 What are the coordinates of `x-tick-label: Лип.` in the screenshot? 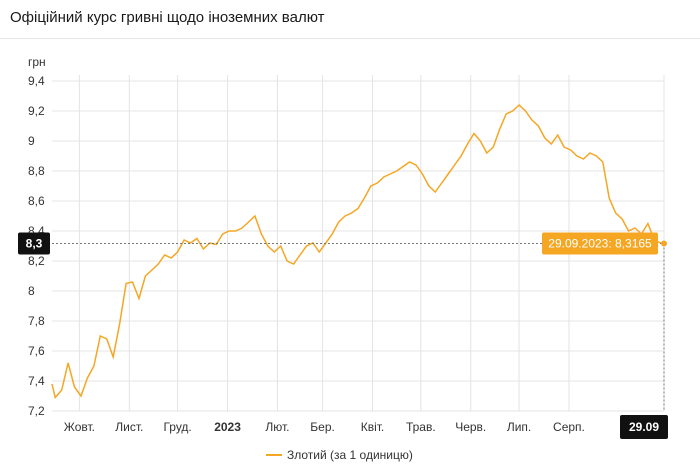 It's located at (519, 427).